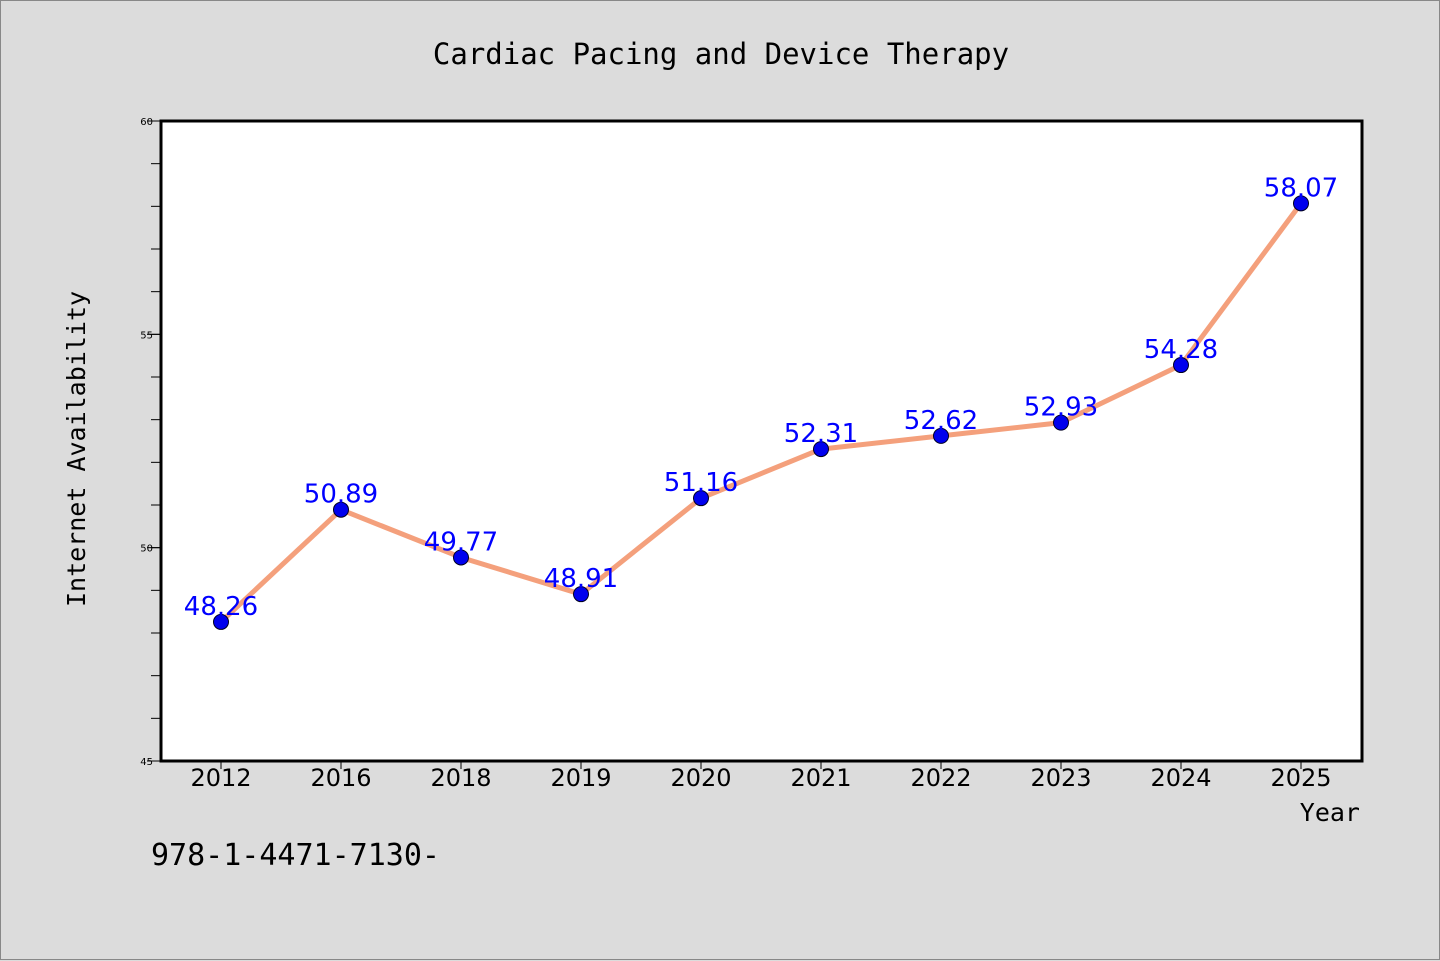 This screenshot has height=961, width=1440. What do you see at coordinates (341, 495) in the screenshot?
I see `data-label: 50.89` at bounding box center [341, 495].